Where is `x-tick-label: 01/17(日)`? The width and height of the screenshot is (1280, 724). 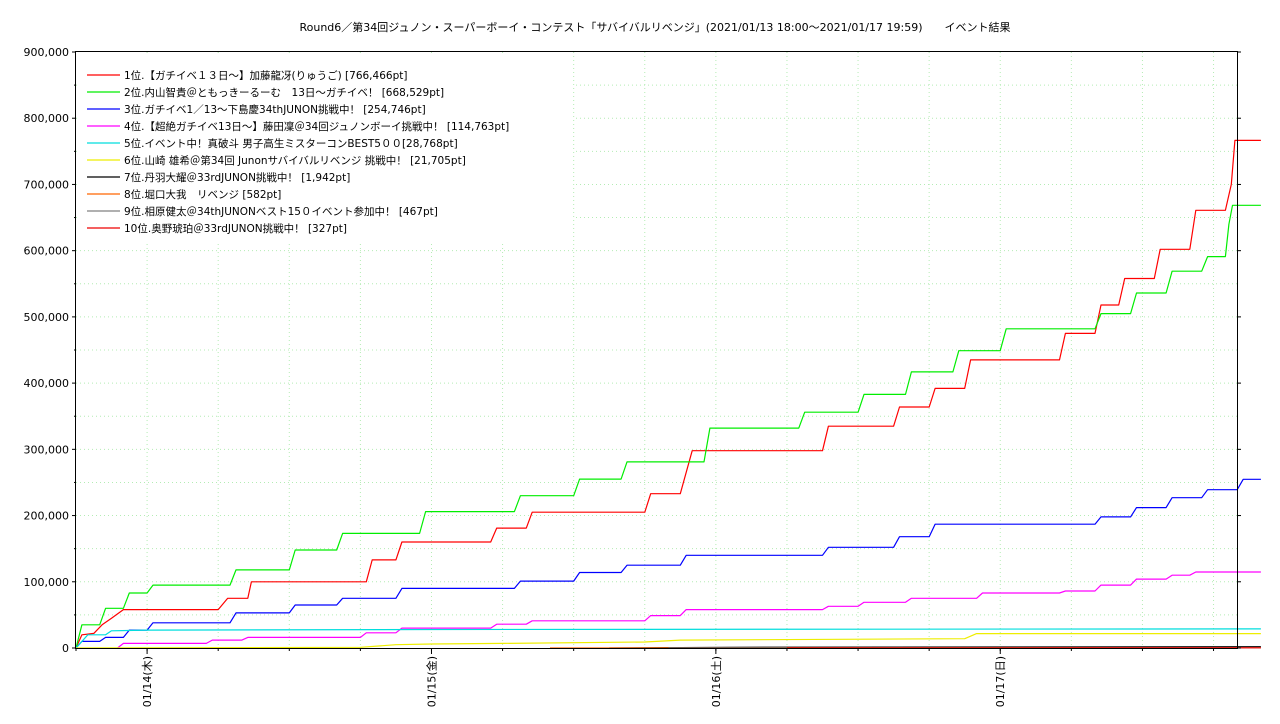 x-tick-label: 01/17(日) is located at coordinates (1000, 681).